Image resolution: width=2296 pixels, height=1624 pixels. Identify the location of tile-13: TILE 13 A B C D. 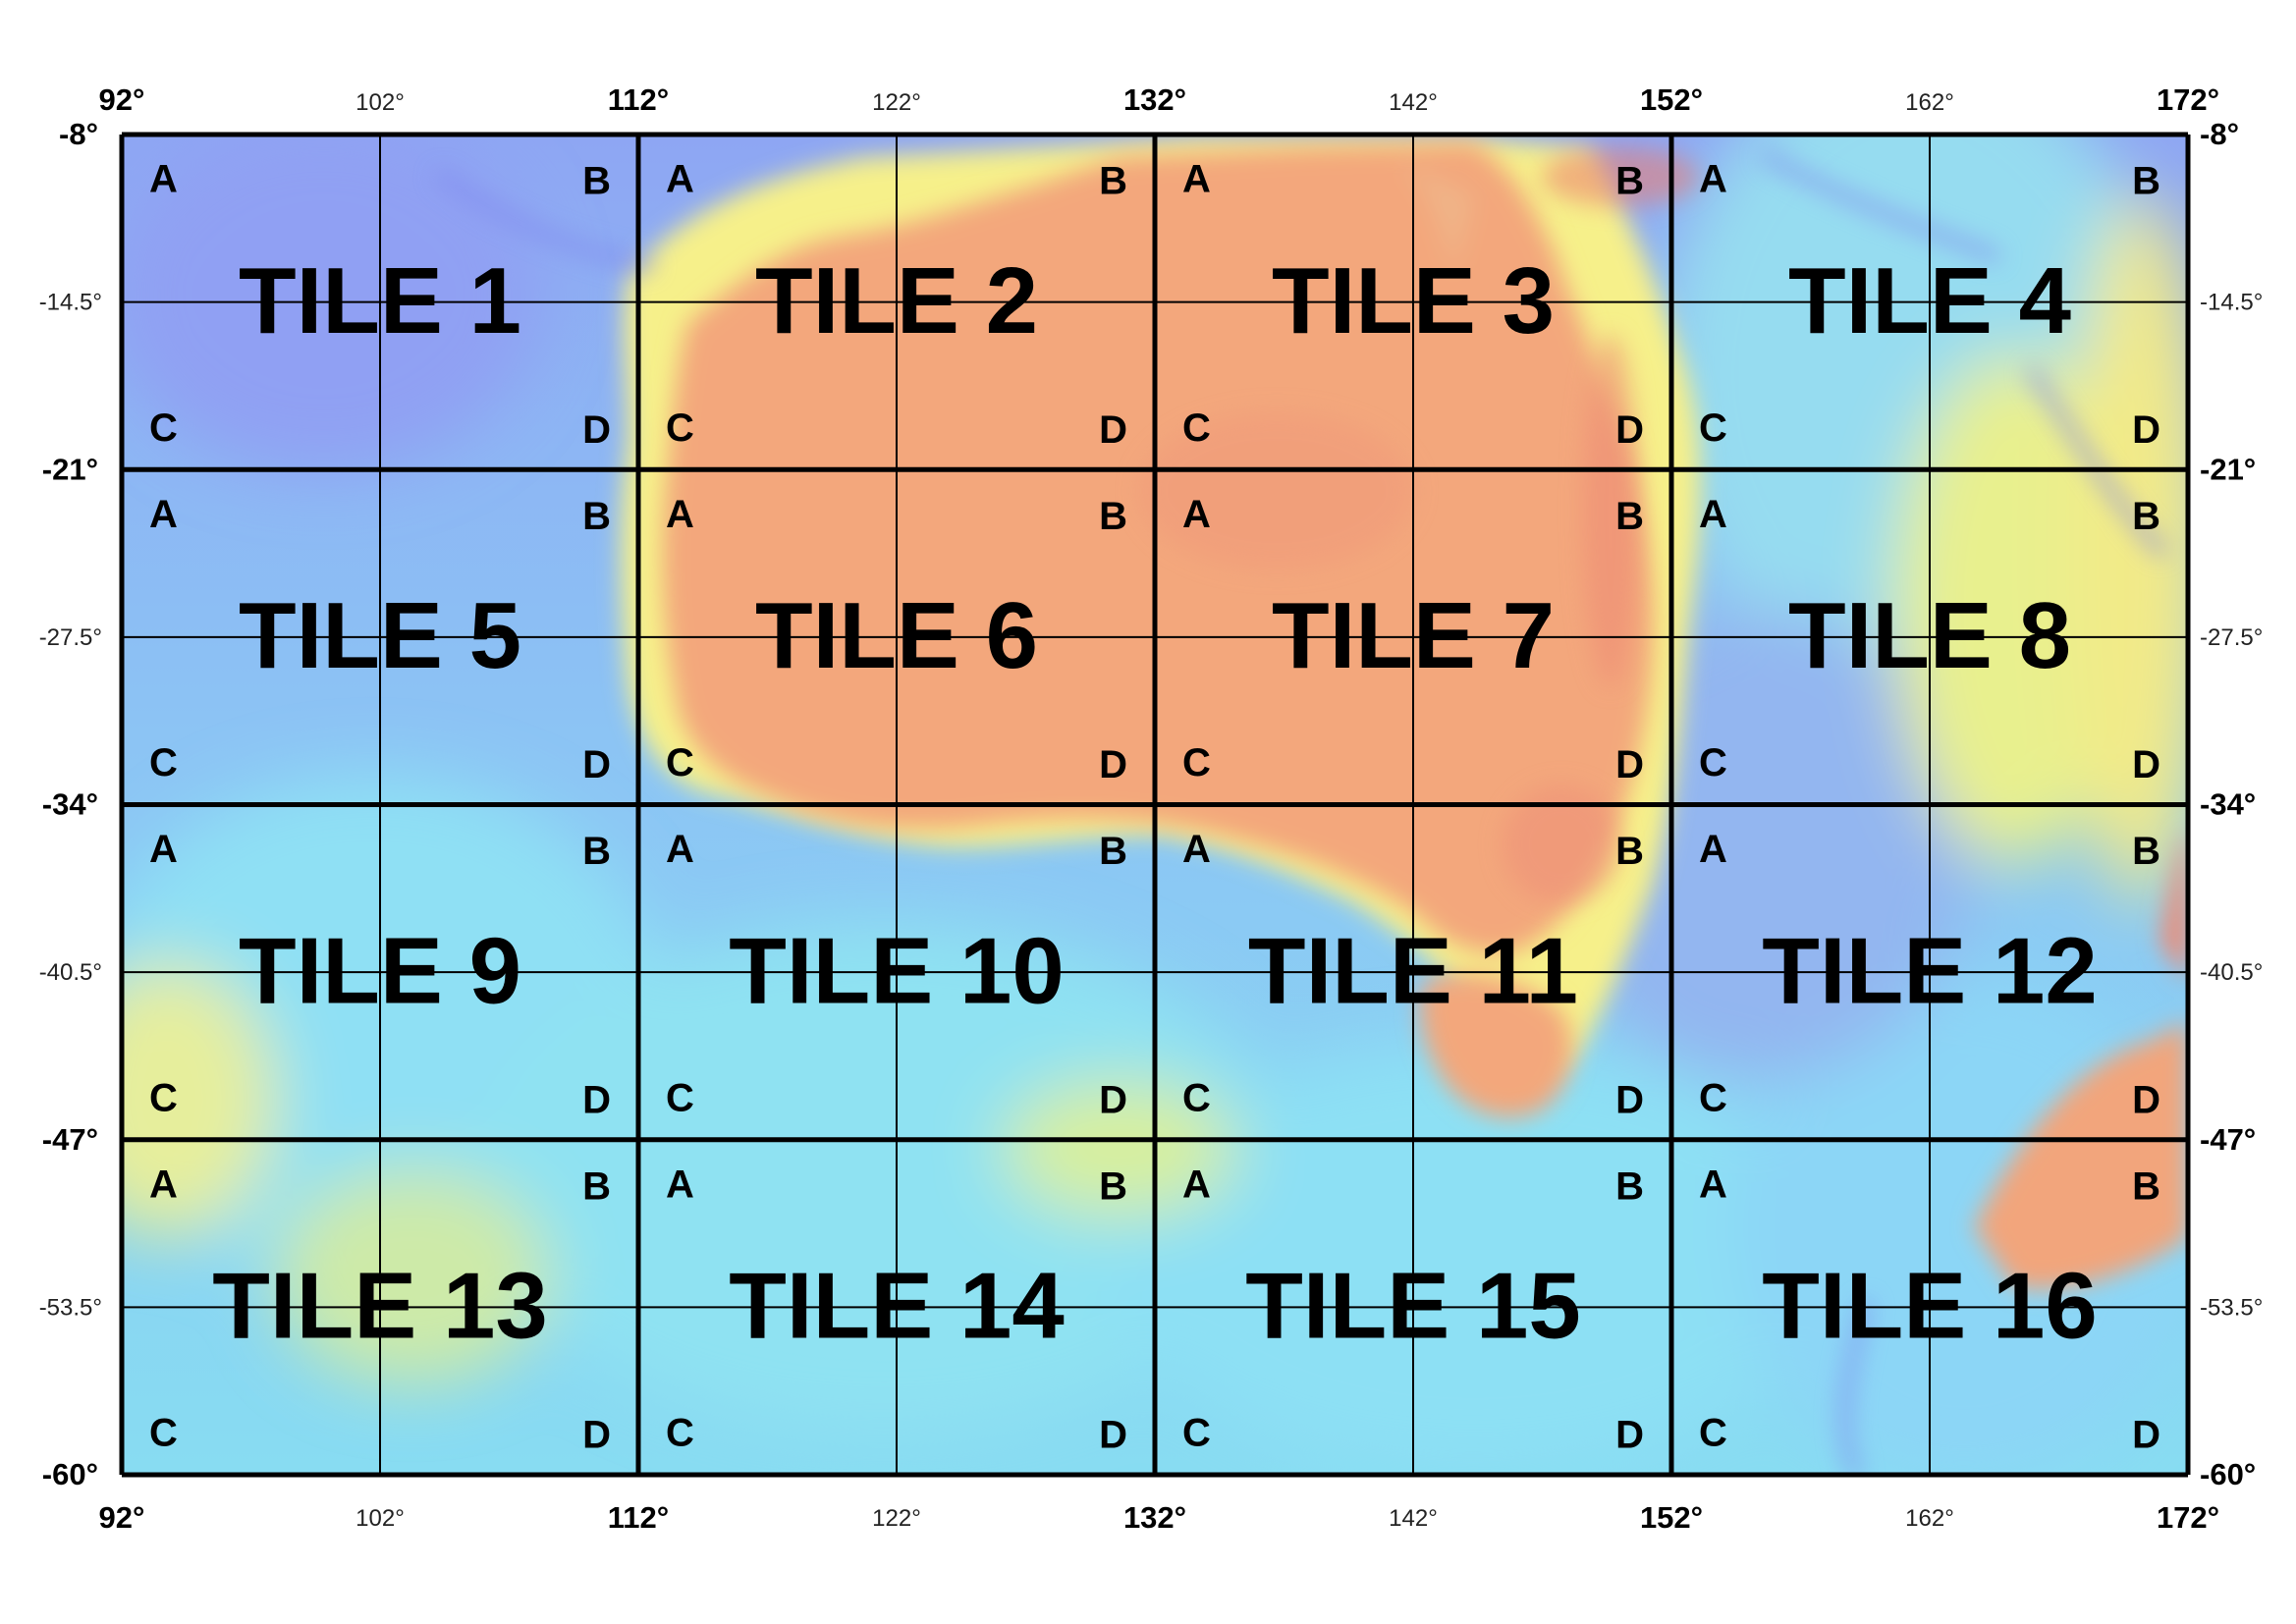
(380, 1309).